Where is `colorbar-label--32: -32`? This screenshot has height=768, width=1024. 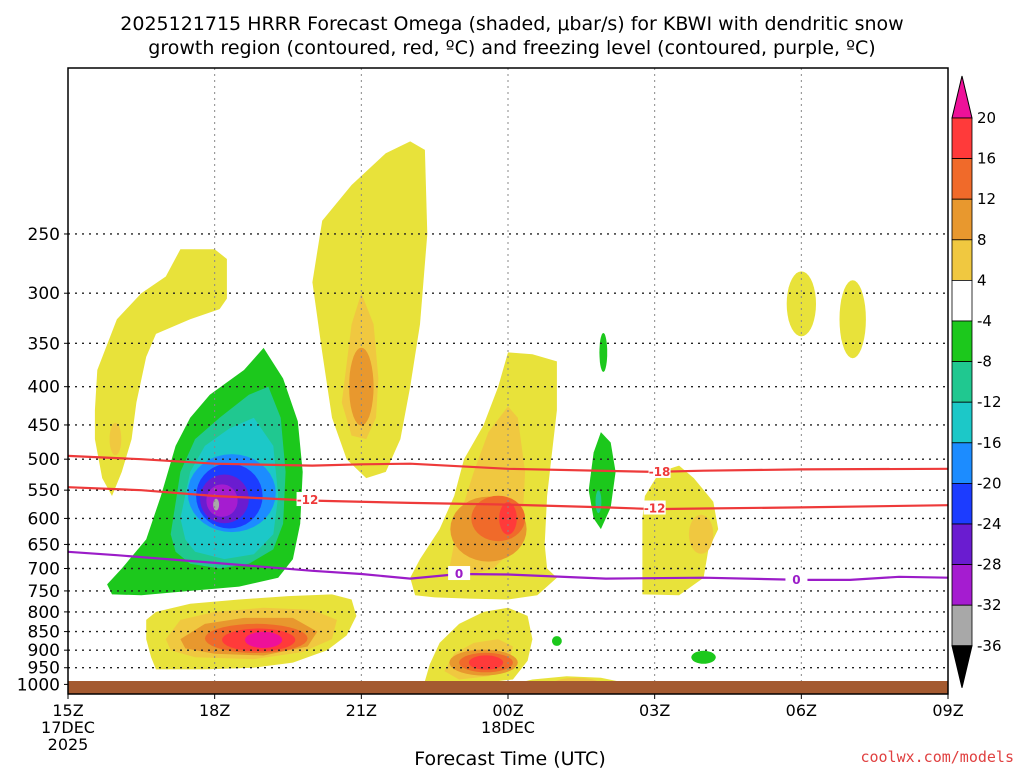
colorbar-label--32: -32 is located at coordinates (989, 605).